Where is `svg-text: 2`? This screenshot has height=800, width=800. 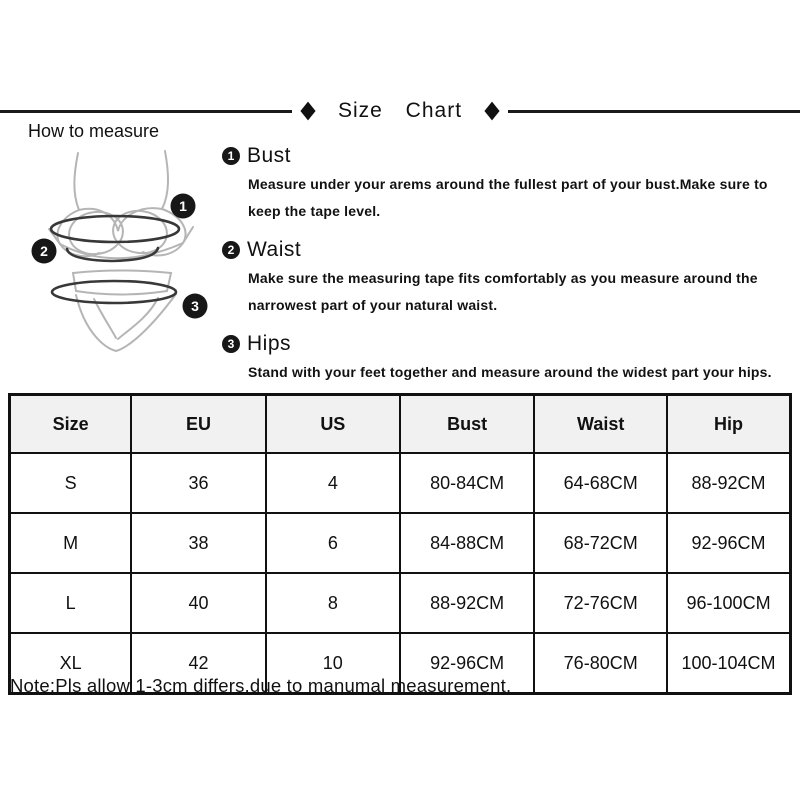
svg-text: 2 is located at coordinates (44, 251).